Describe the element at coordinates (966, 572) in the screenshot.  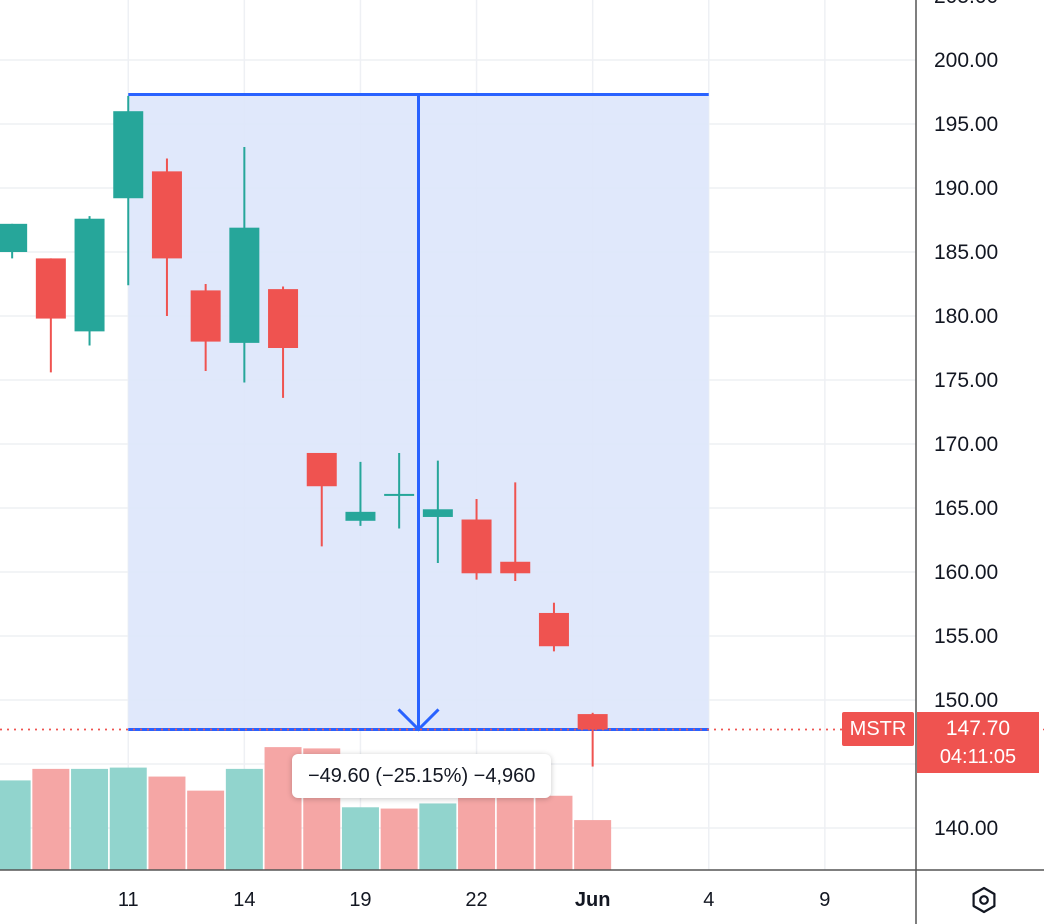
I see `price-tick-label: 160.00` at that location.